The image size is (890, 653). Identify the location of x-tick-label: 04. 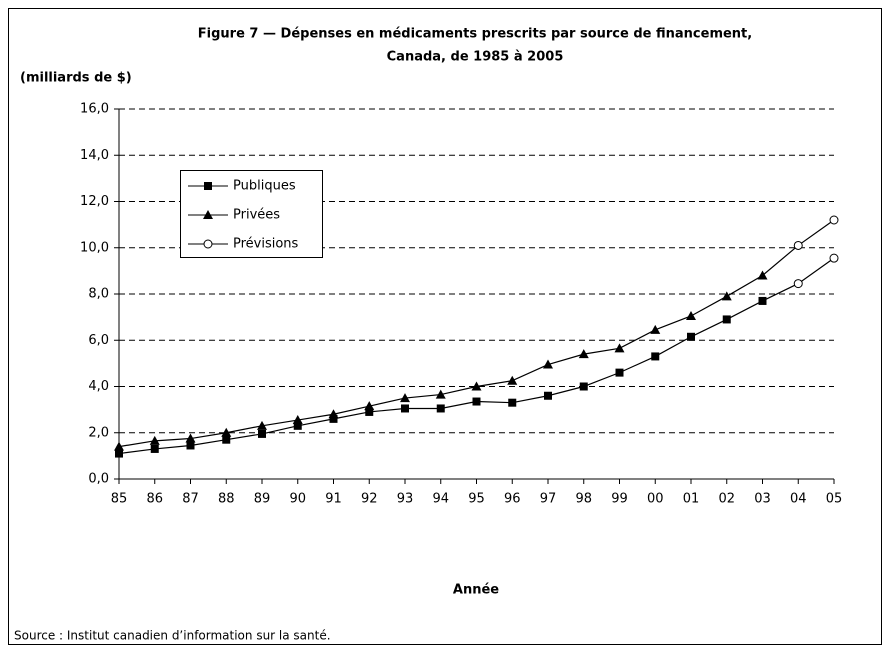
(798, 499).